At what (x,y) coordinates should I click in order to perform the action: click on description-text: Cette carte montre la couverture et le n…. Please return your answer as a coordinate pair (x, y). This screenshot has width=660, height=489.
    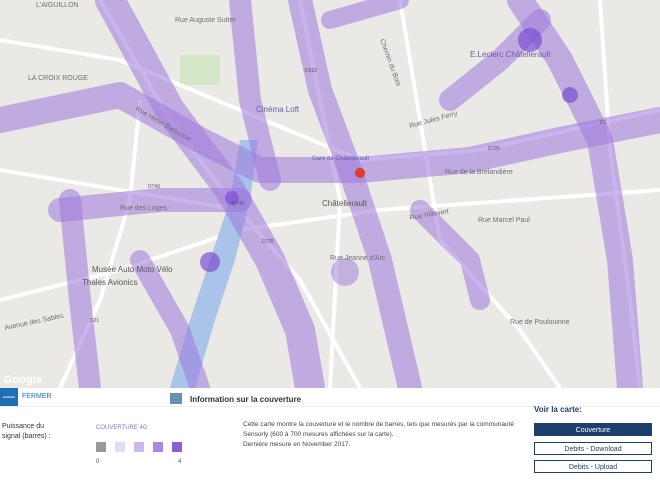
    Looking at the image, I should click on (378, 429).